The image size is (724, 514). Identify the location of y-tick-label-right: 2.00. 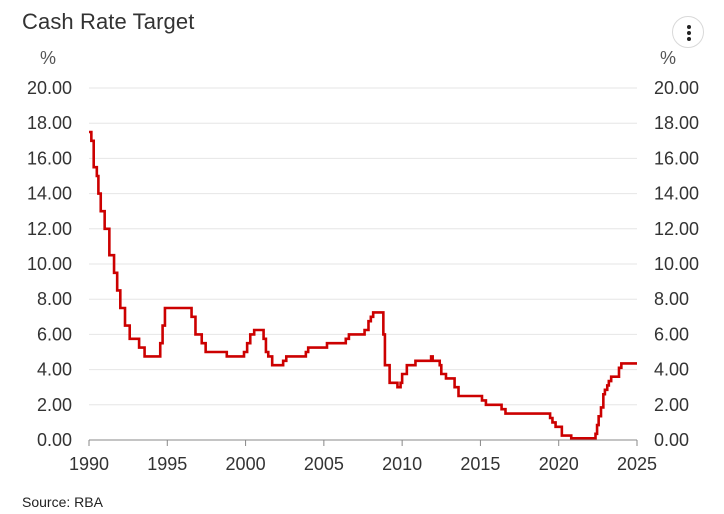
(671, 405).